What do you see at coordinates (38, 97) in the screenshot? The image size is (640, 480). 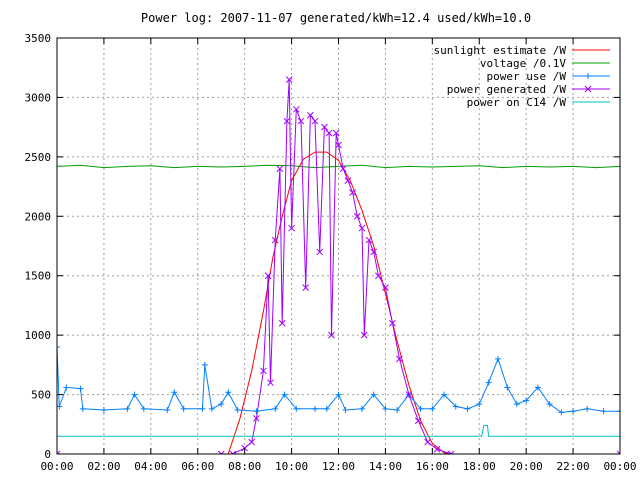 I see `y-tick-label: 3000` at bounding box center [38, 97].